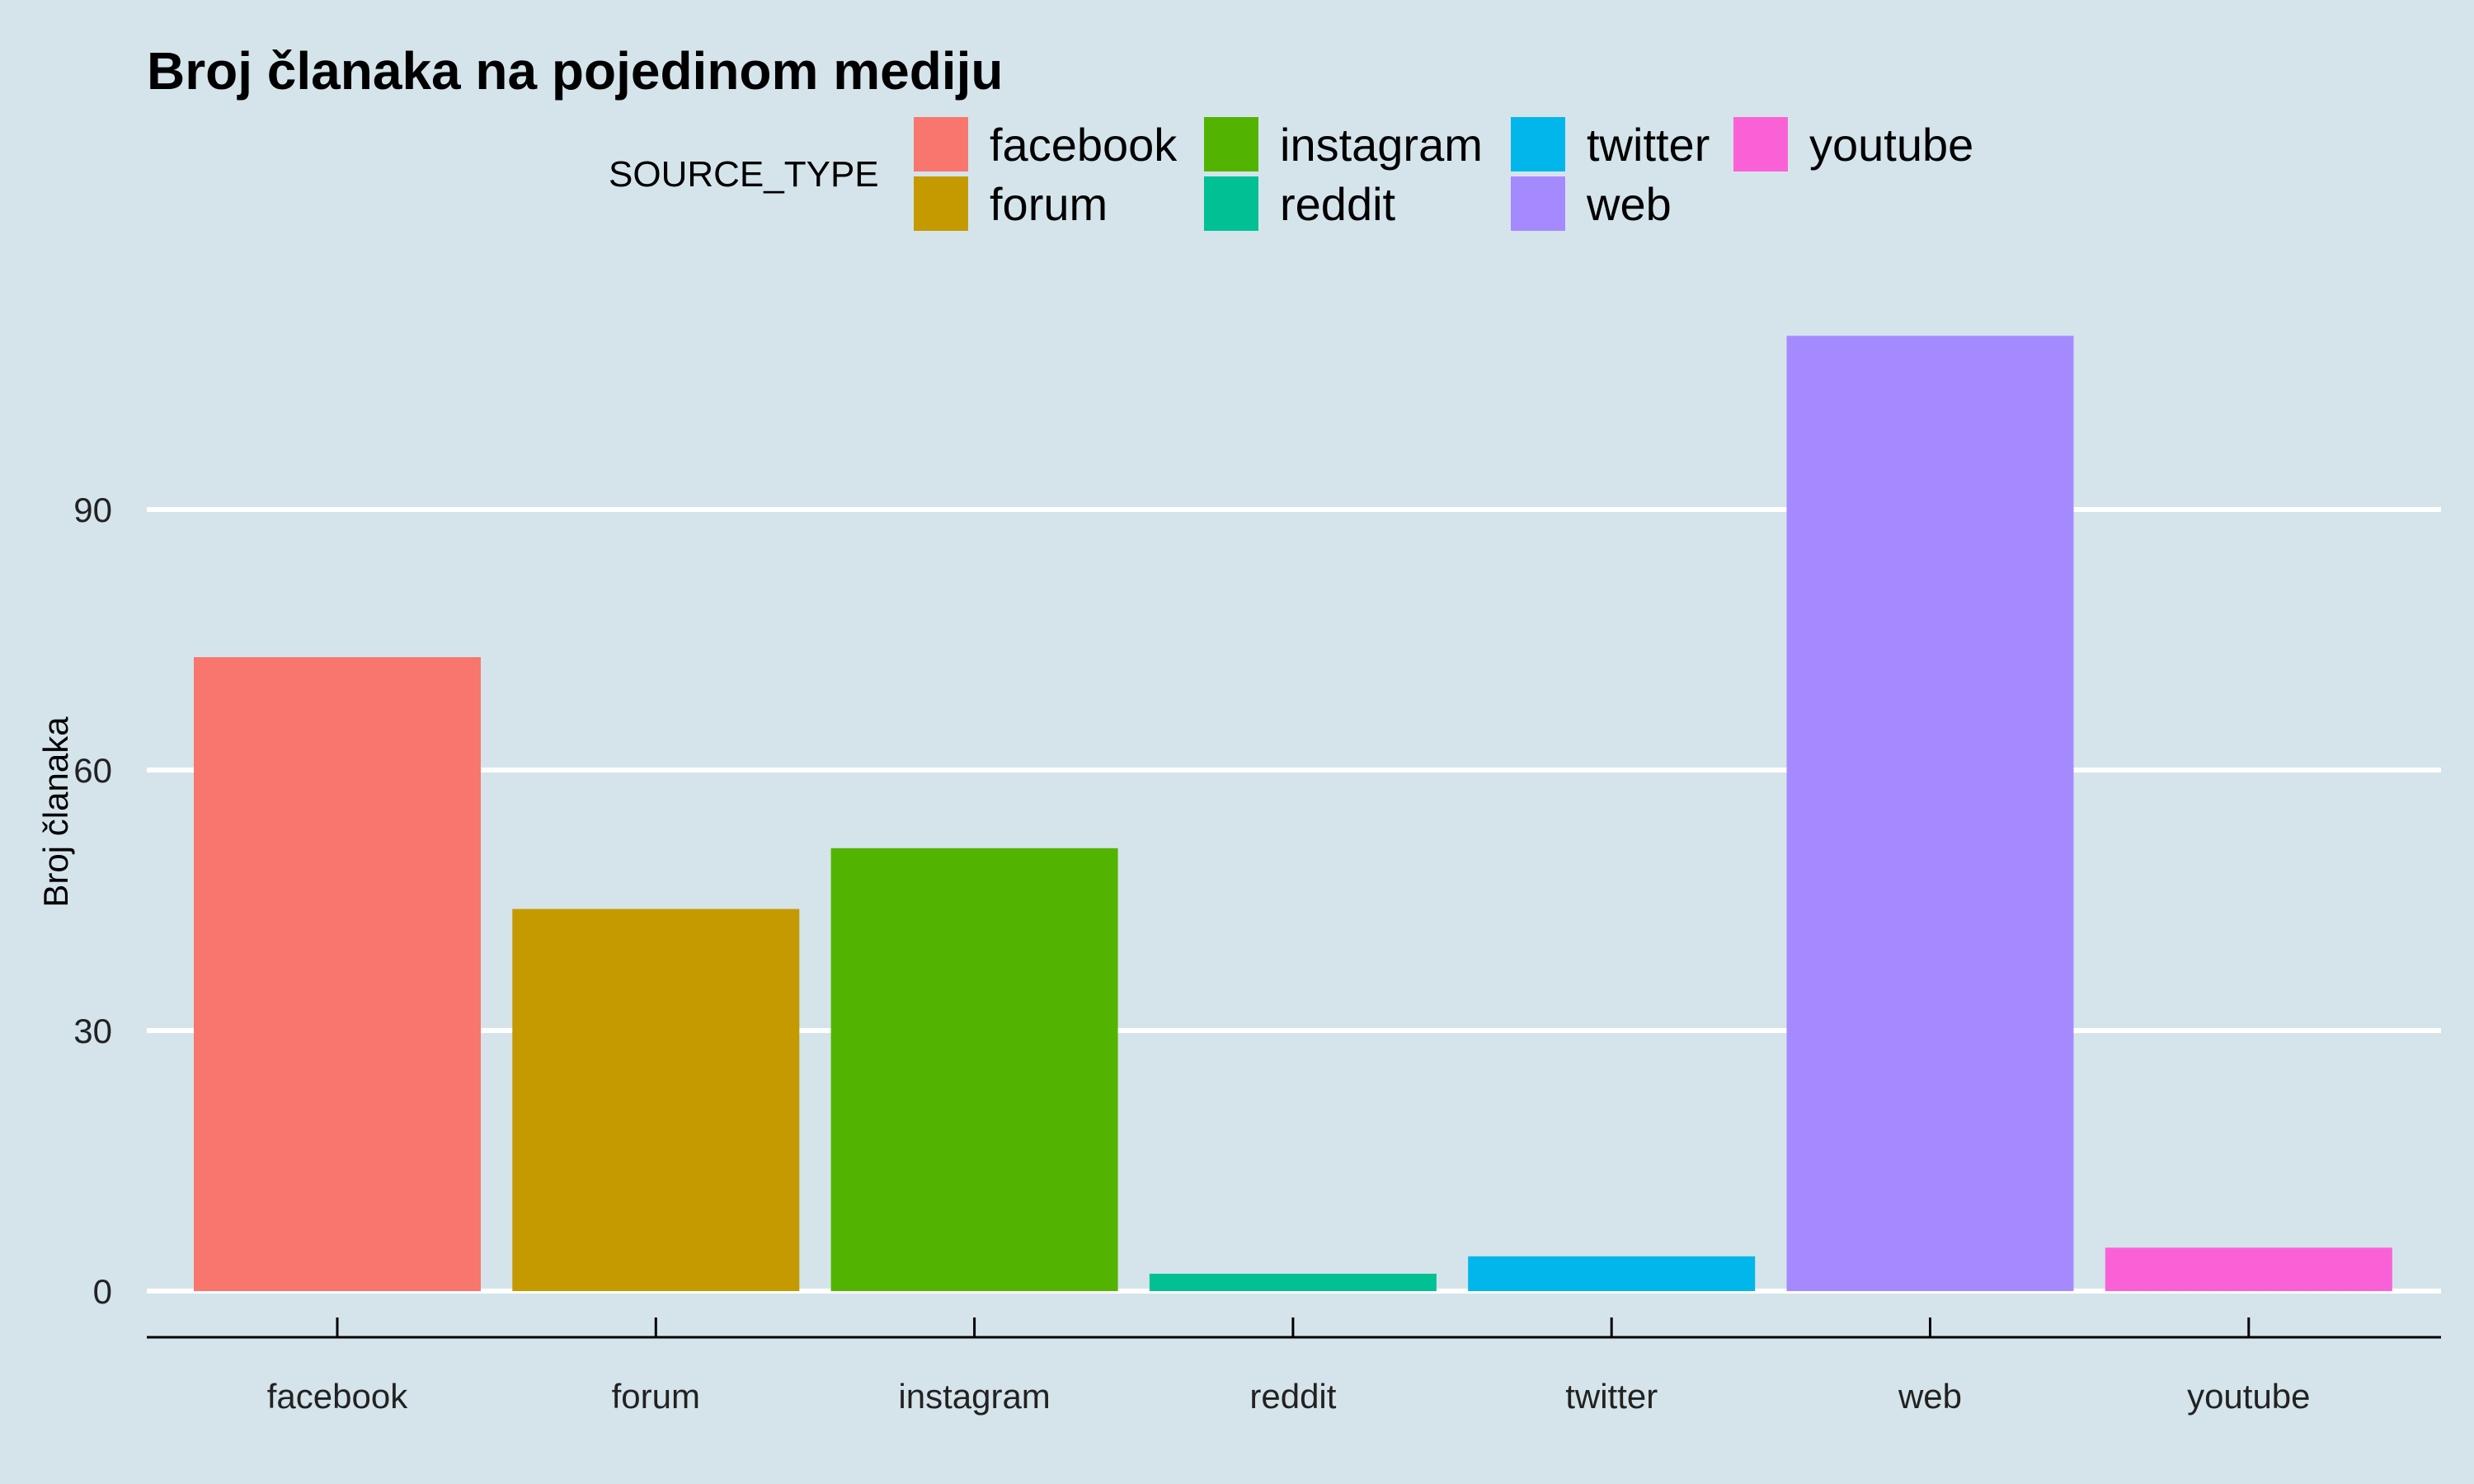  Describe the element at coordinates (1648, 145) in the screenshot. I see `legend-label-twitter: twitter` at that location.